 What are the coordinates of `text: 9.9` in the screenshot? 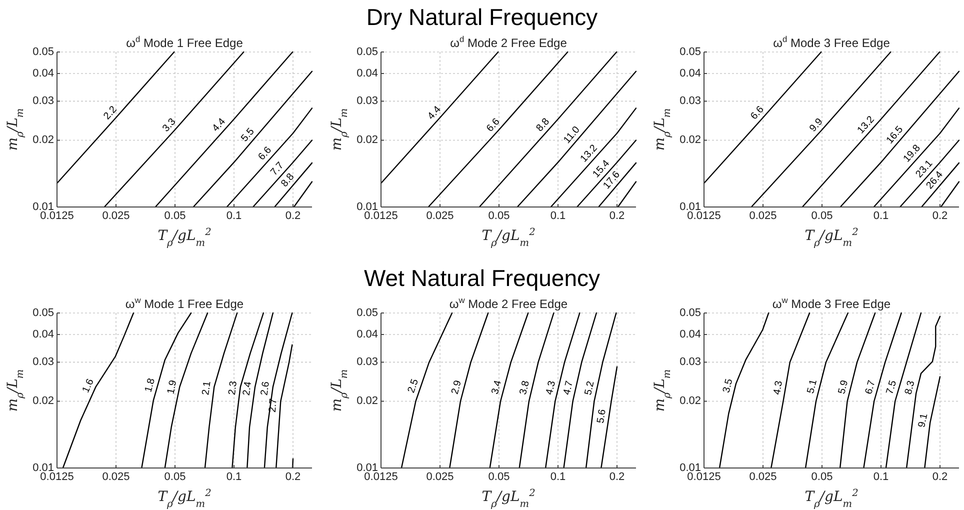 It's located at (817, 125).